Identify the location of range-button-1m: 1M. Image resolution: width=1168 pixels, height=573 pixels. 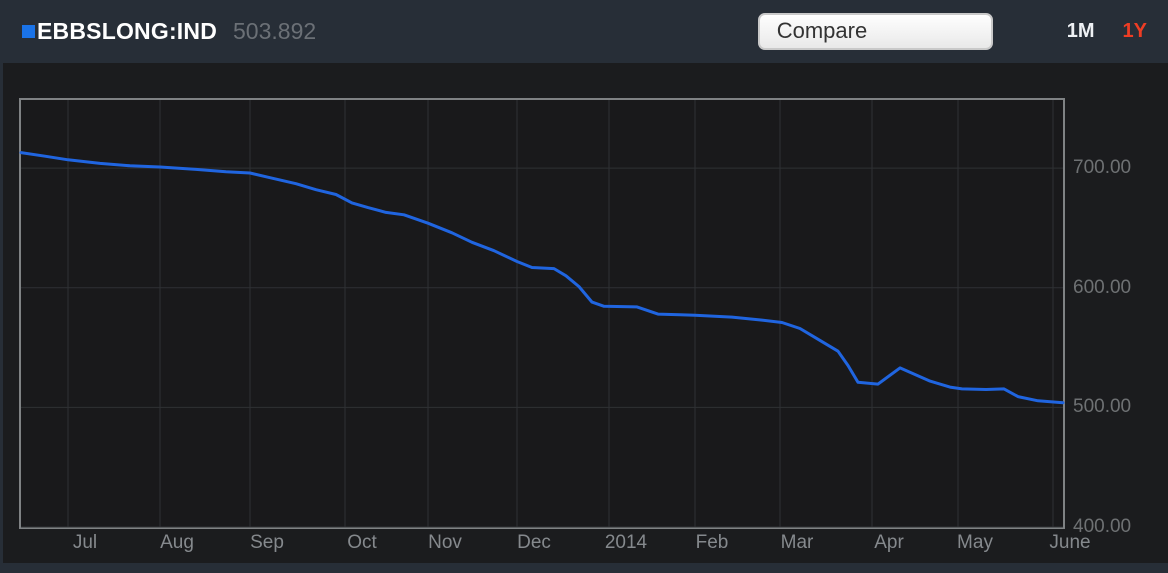
(1080, 31).